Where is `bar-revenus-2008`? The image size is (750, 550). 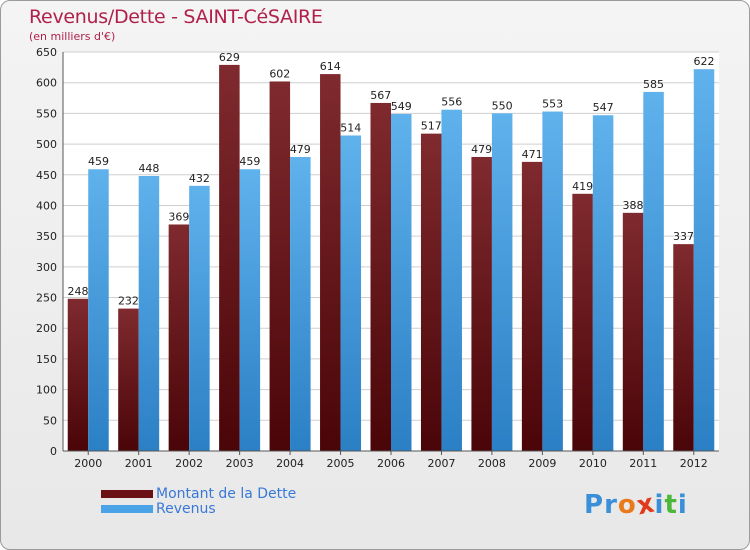
bar-revenus-2008 is located at coordinates (502, 282).